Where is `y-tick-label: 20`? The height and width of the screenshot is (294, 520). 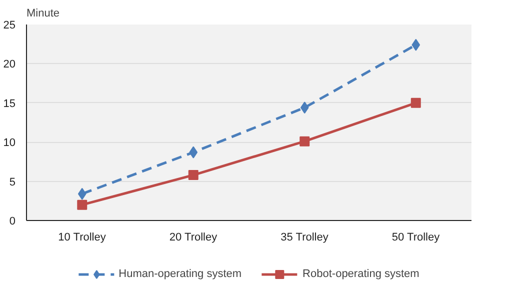
y-tick-label: 20 is located at coordinates (9, 64).